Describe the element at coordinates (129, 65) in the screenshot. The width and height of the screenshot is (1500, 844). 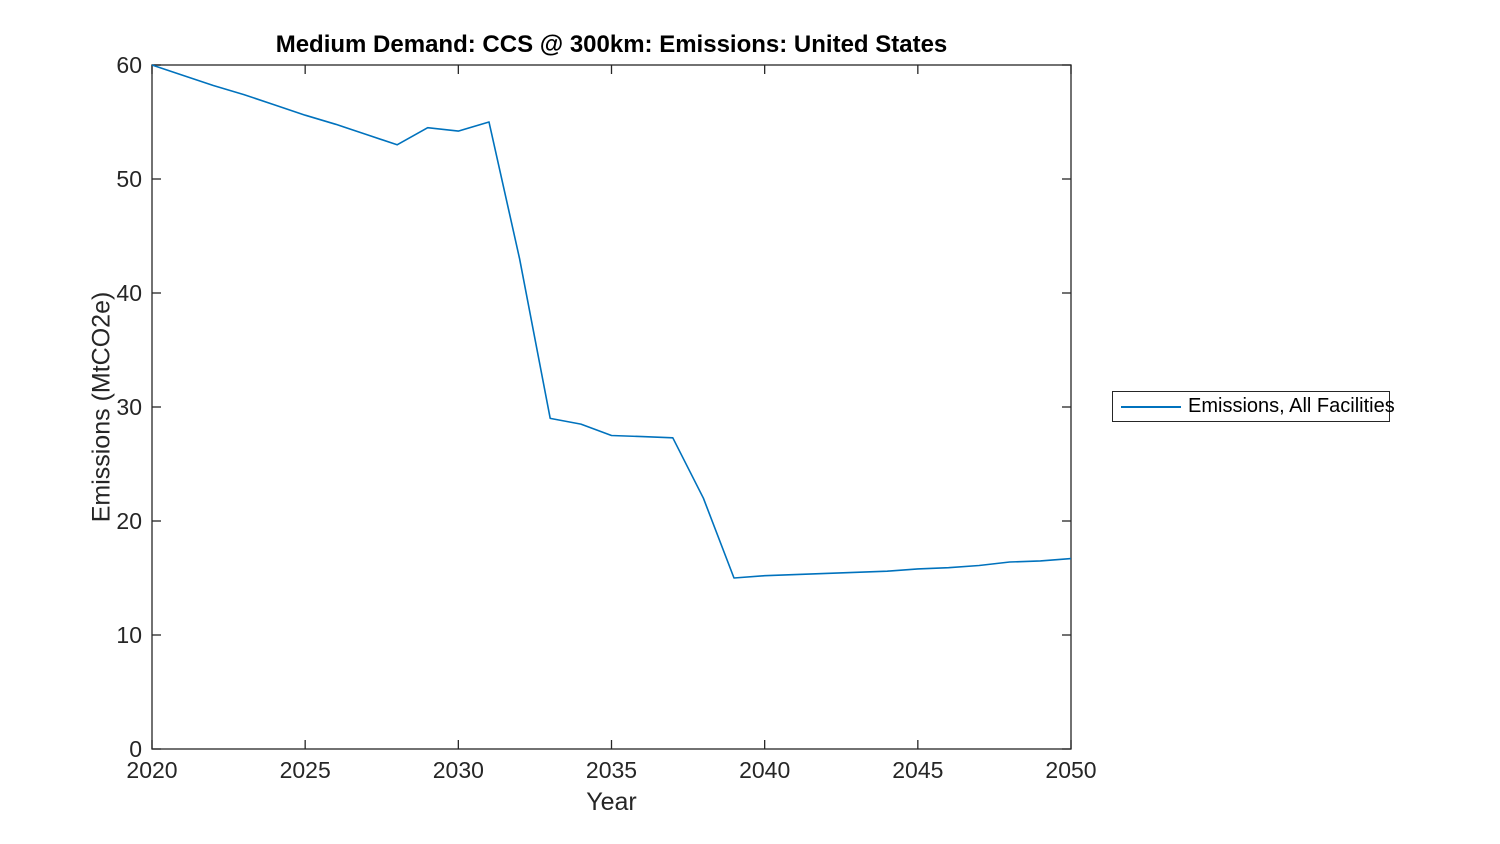
I see `y-tick-label: 60` at that location.